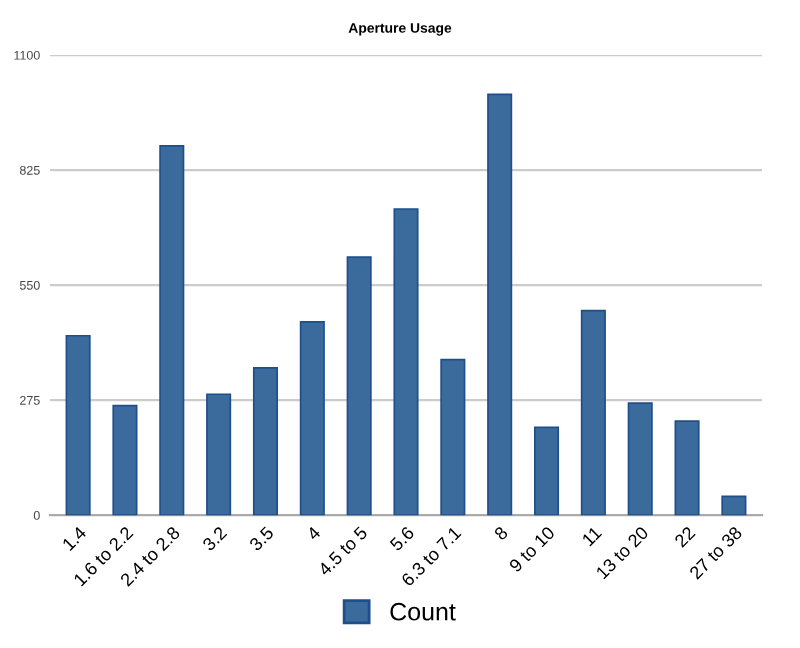 The image size is (800, 648). What do you see at coordinates (261, 538) in the screenshot?
I see `x-tick-label: 3.5` at bounding box center [261, 538].